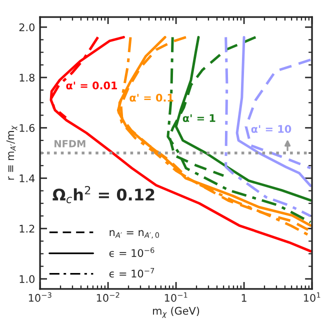  Describe the element at coordinates (92, 86) in the screenshot. I see `annotation: α' = 0.01` at that location.